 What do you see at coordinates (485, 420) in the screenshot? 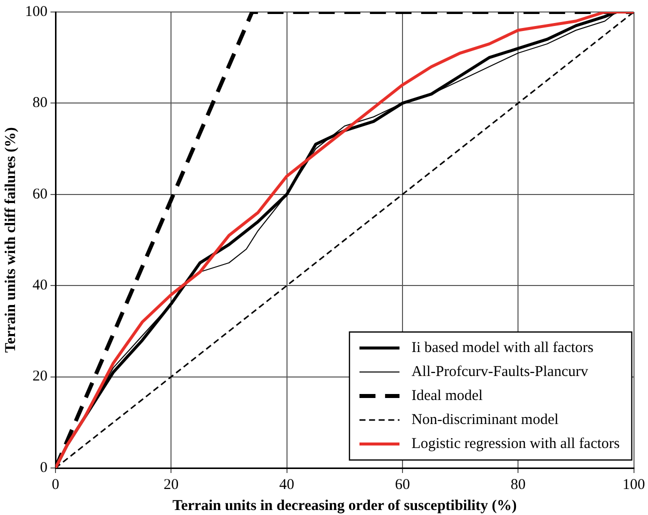
I see `legend-label: Non-discriminant model` at bounding box center [485, 420].